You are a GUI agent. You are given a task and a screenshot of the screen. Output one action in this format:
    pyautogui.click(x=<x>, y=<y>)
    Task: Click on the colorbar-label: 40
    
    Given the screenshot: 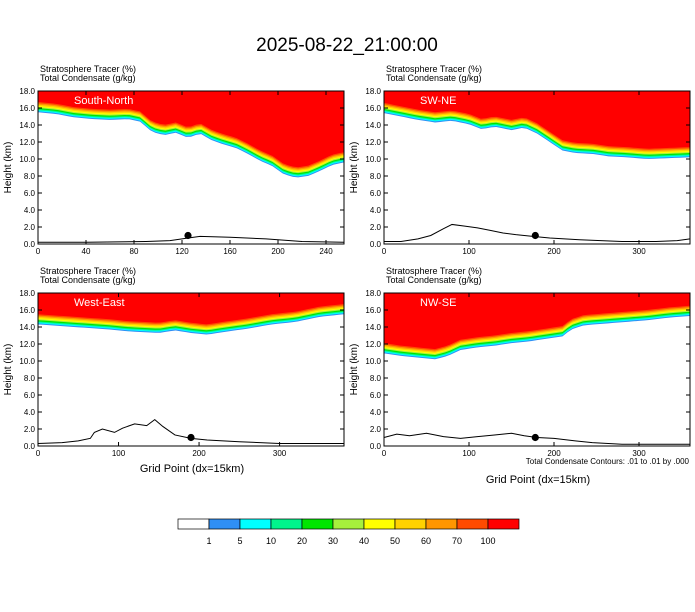 What is the action you would take?
    pyautogui.click(x=364, y=541)
    